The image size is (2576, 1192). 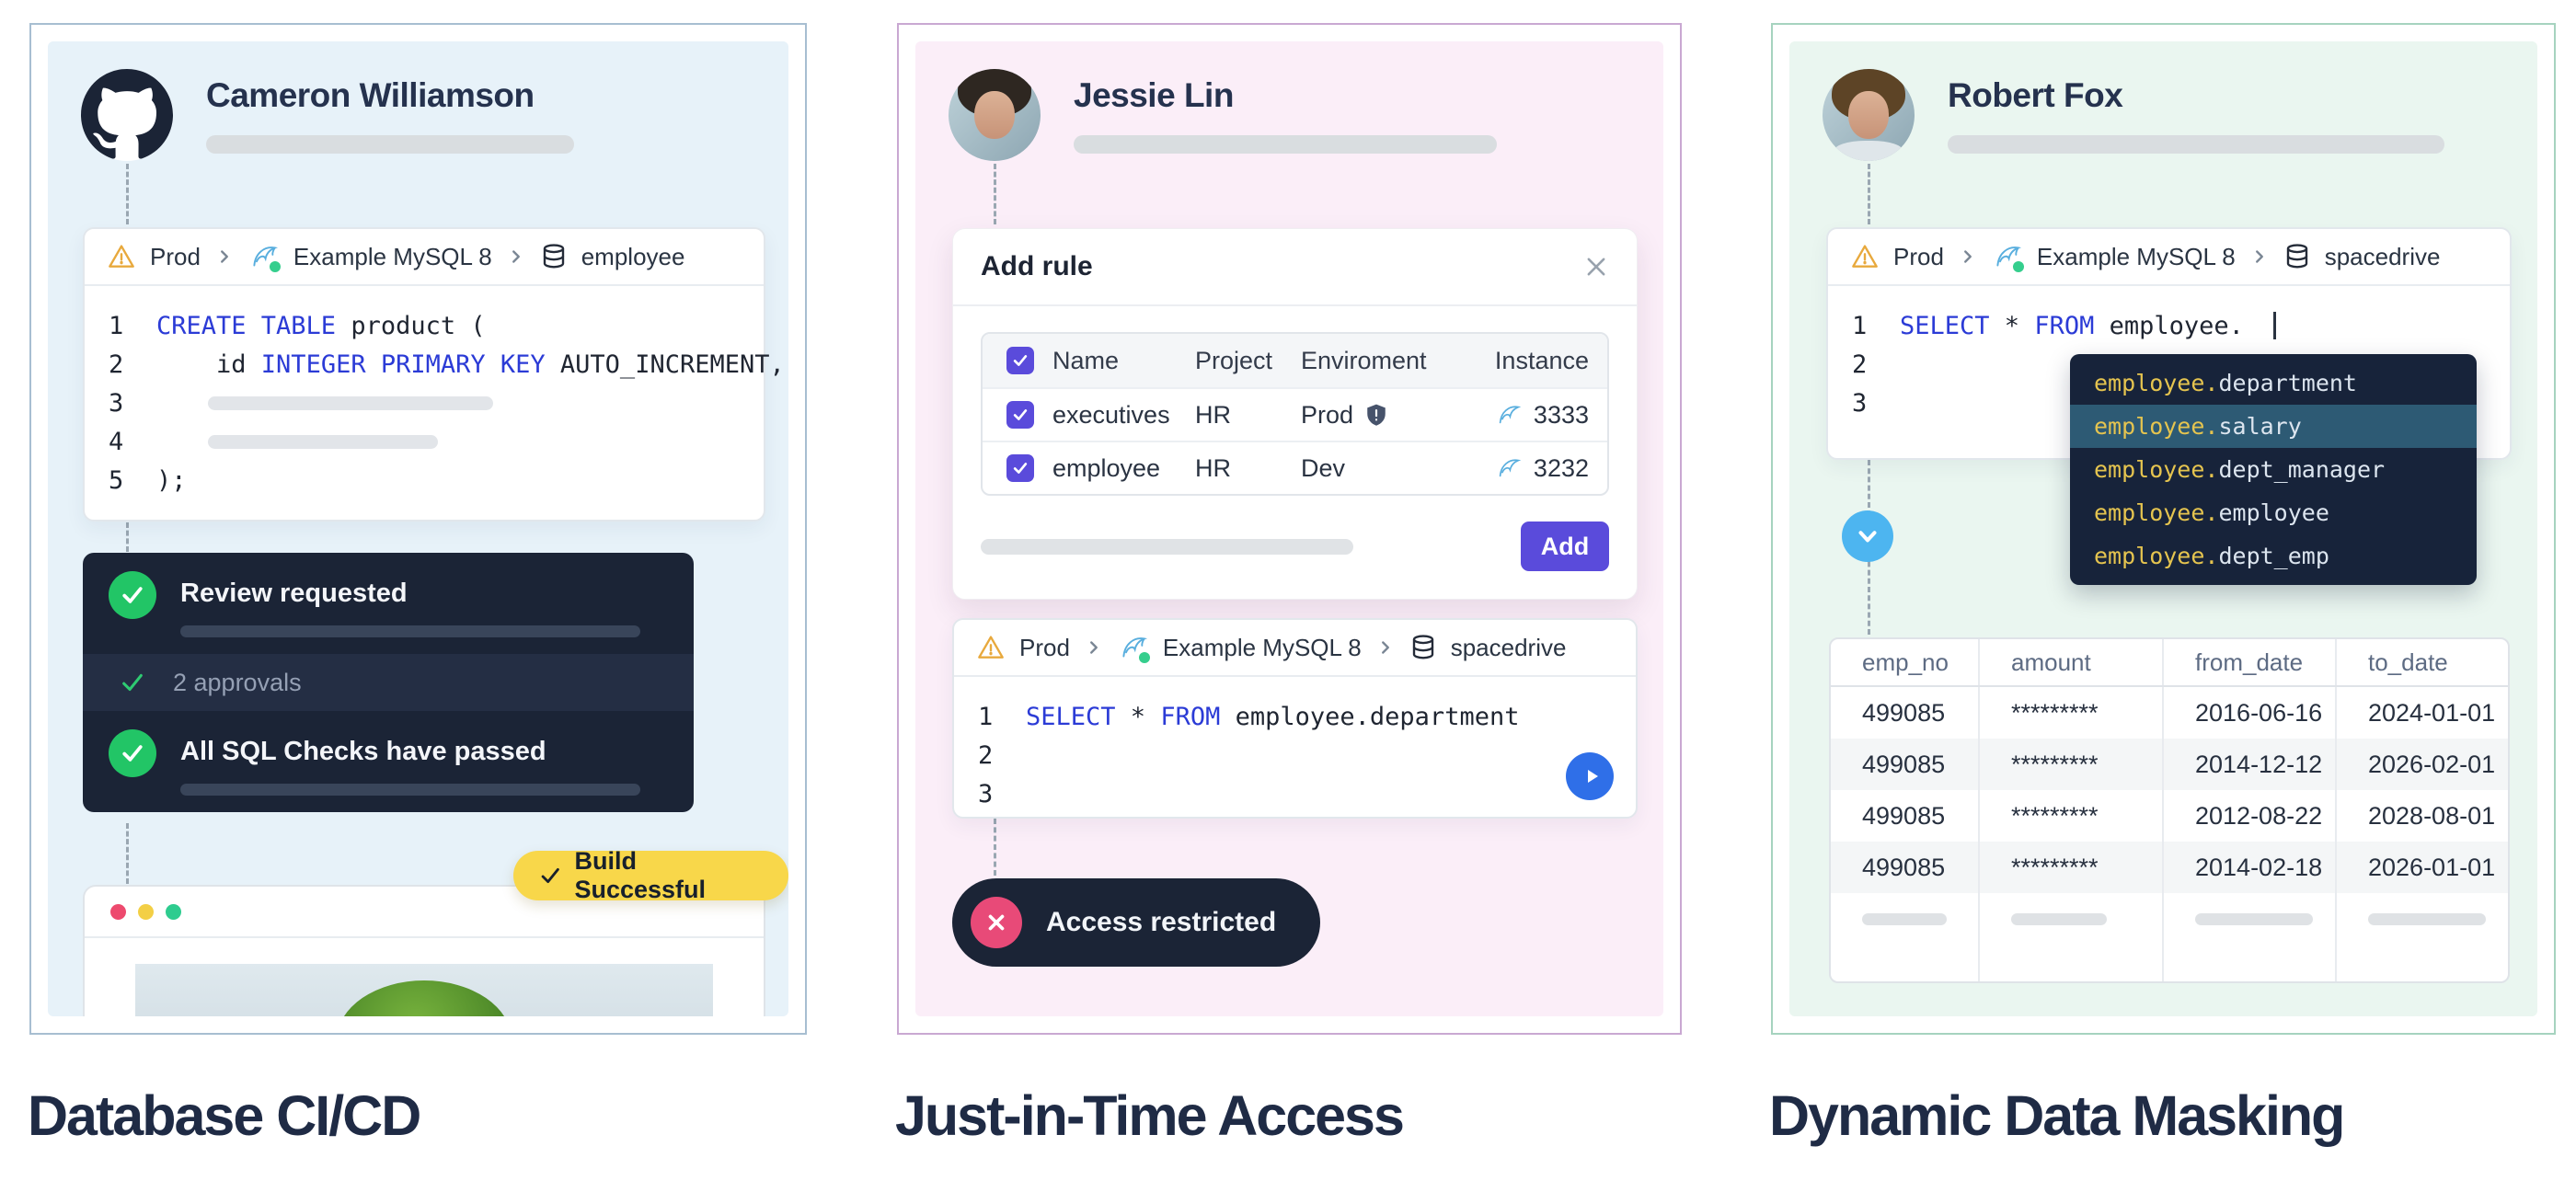 I want to click on access-restricted-label: Access restricted, so click(x=1161, y=922).